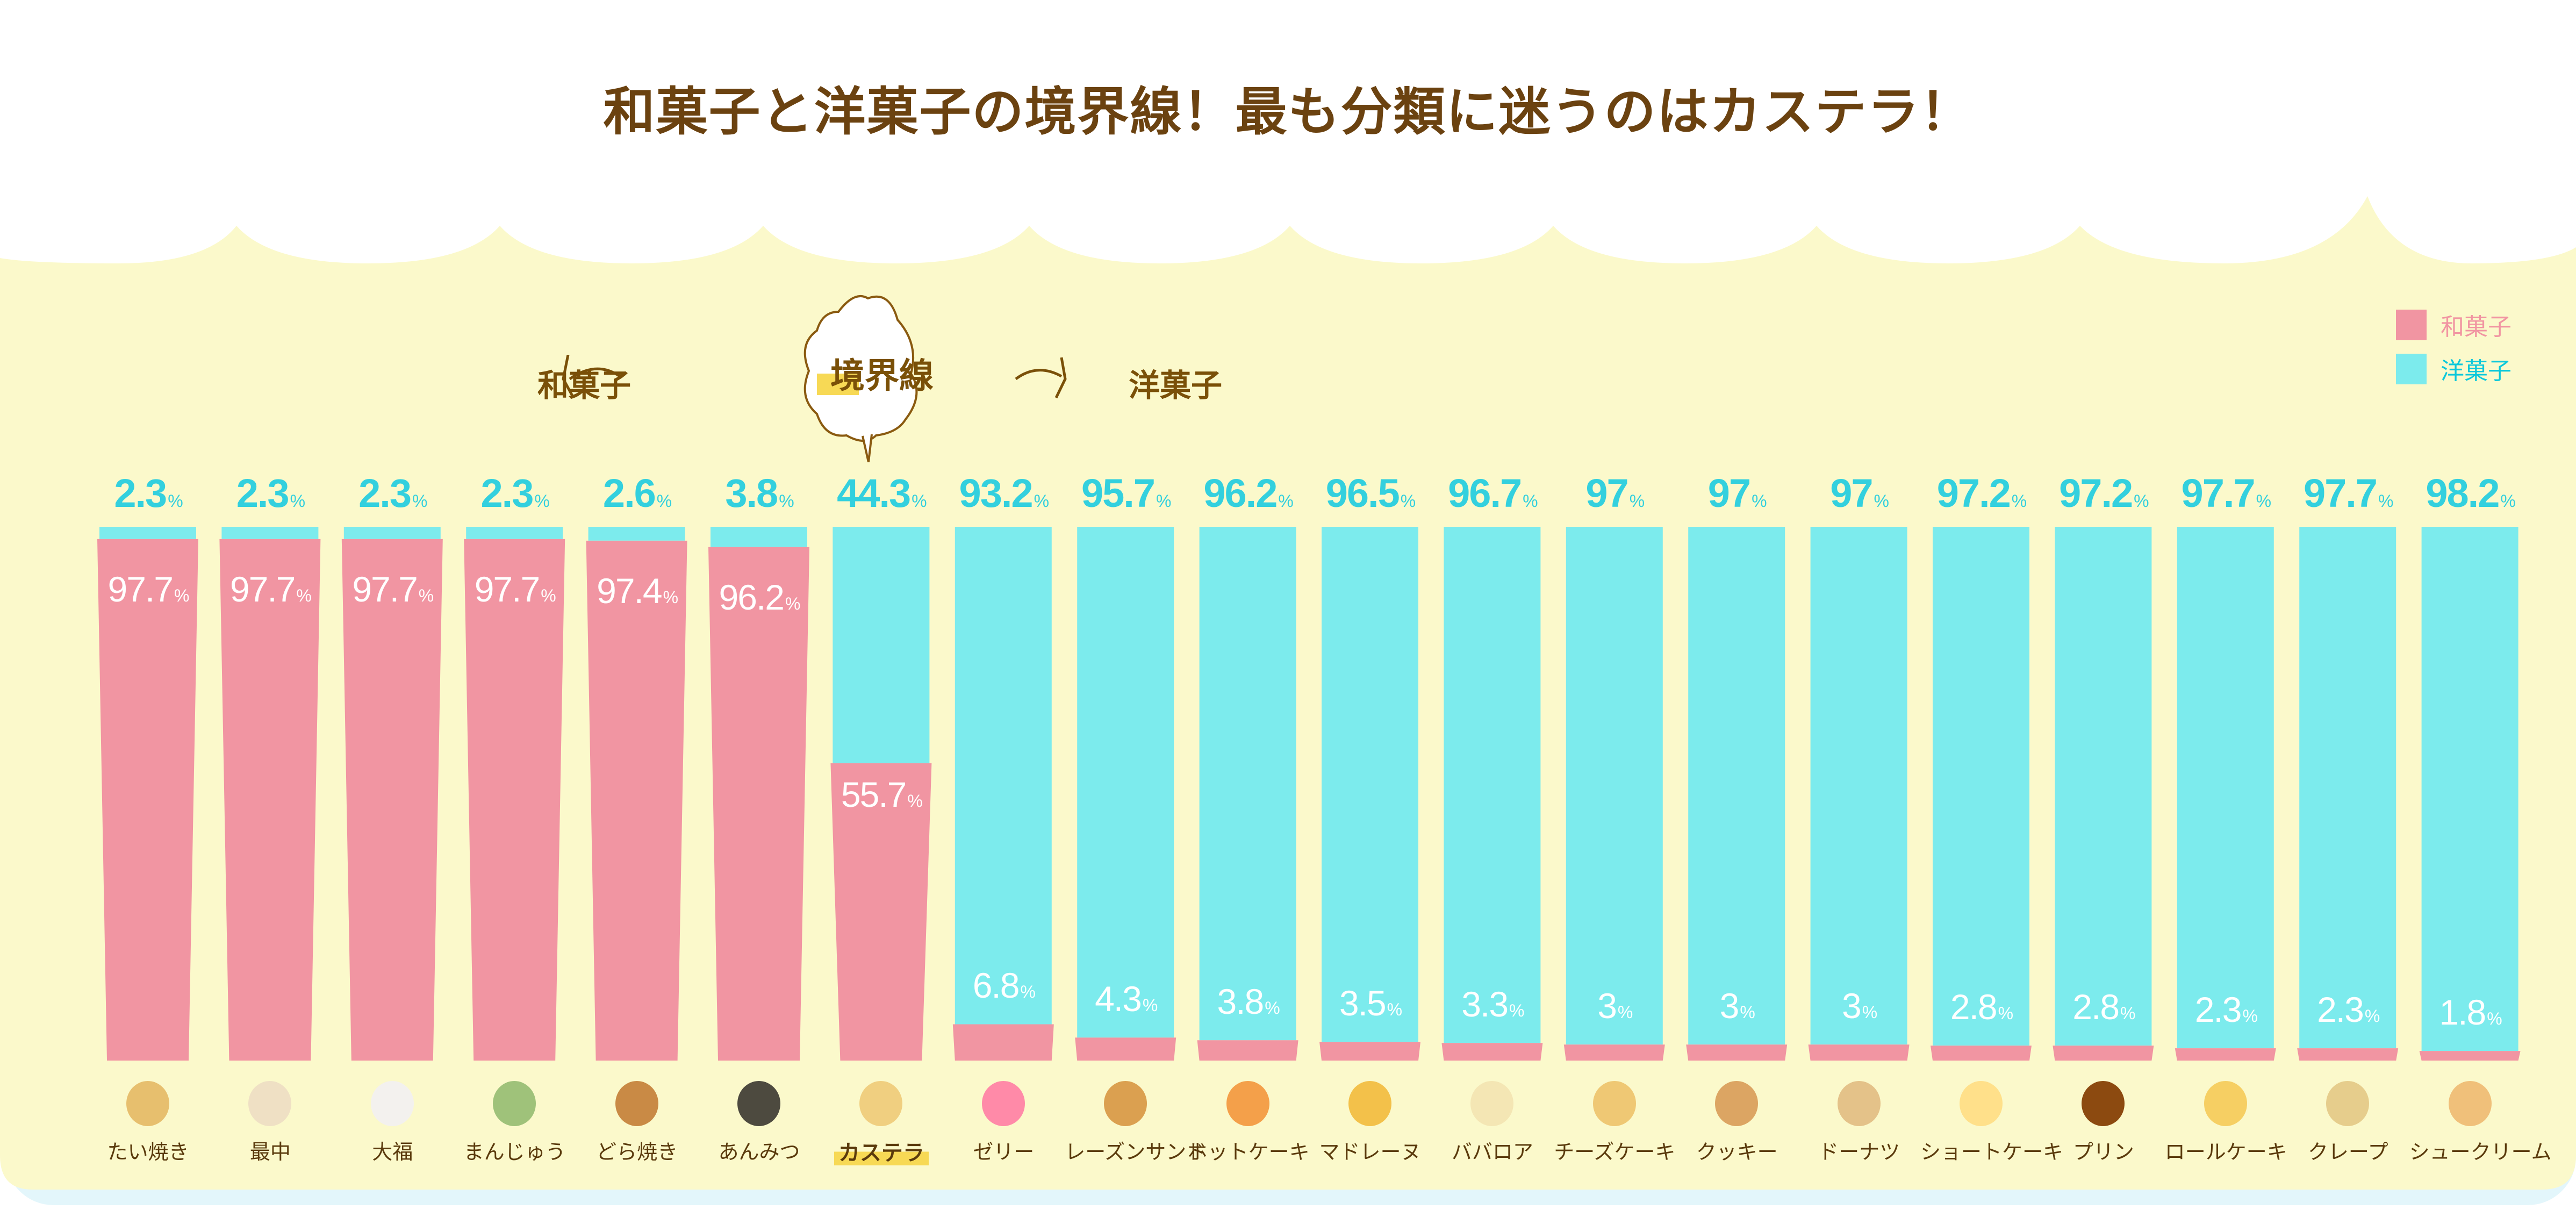 The height and width of the screenshot is (1210, 2576). I want to click on data-label-wagashi-inside-yogashi: 6.8%, so click(1004, 985).